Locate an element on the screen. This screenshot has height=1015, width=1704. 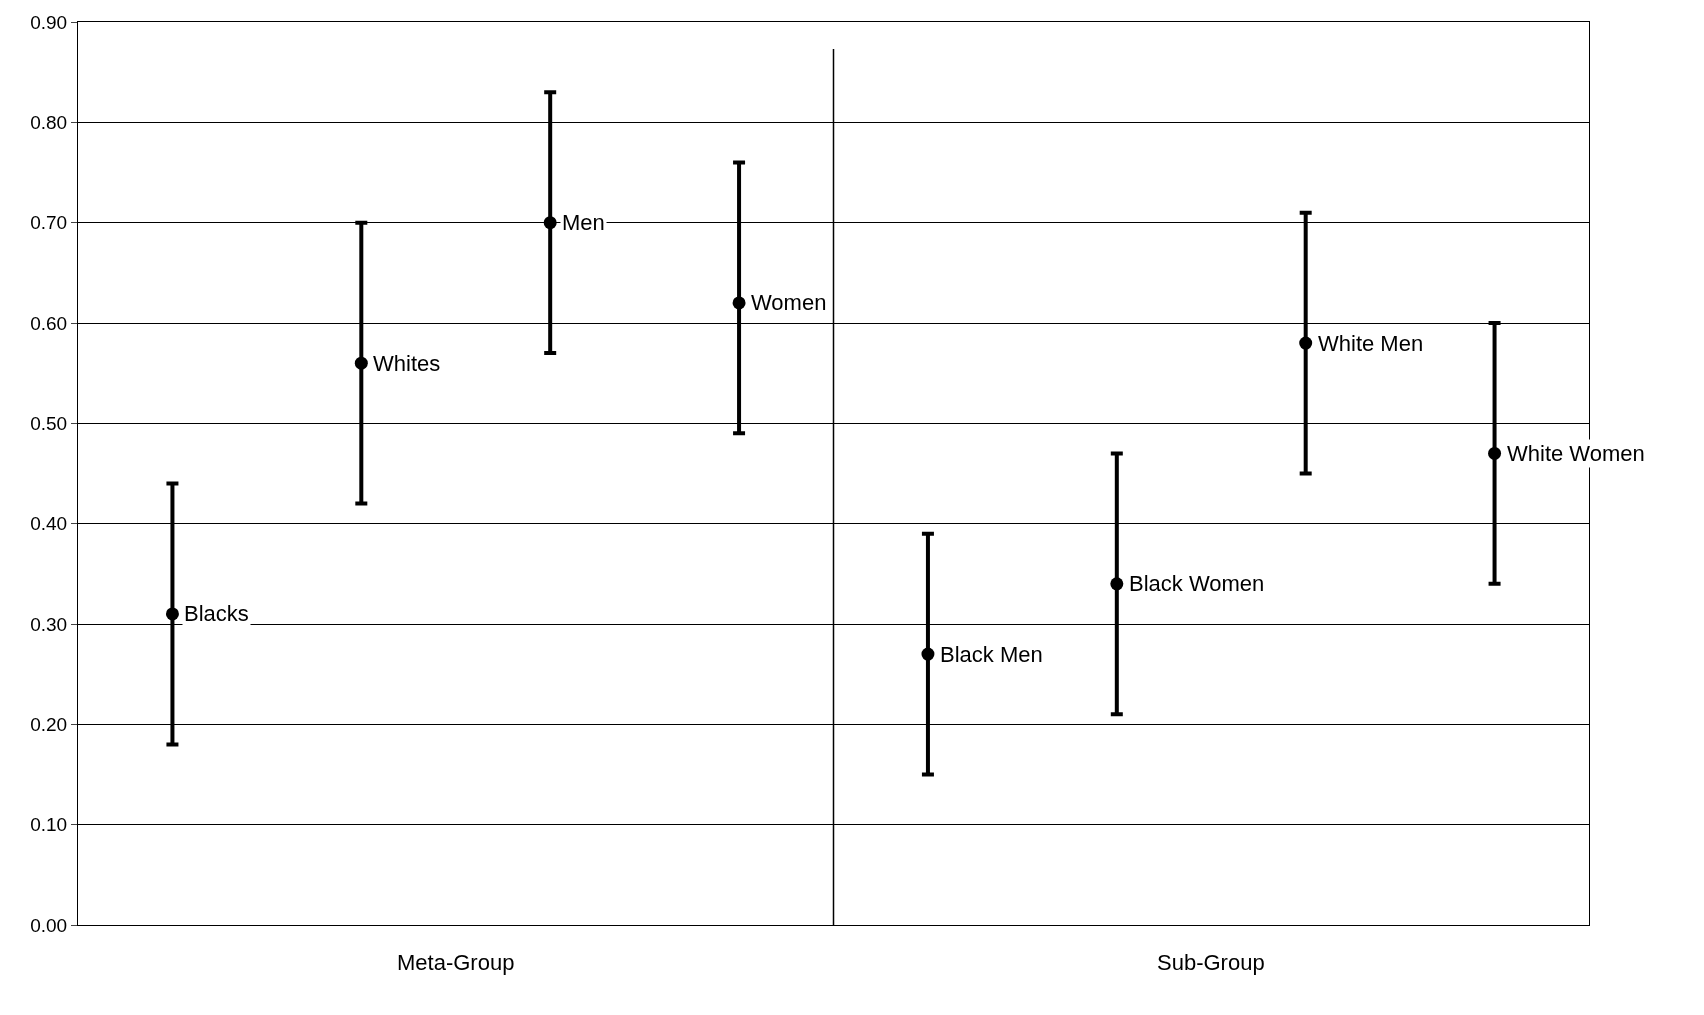
y-tick-label: 0.40 is located at coordinates (49, 524).